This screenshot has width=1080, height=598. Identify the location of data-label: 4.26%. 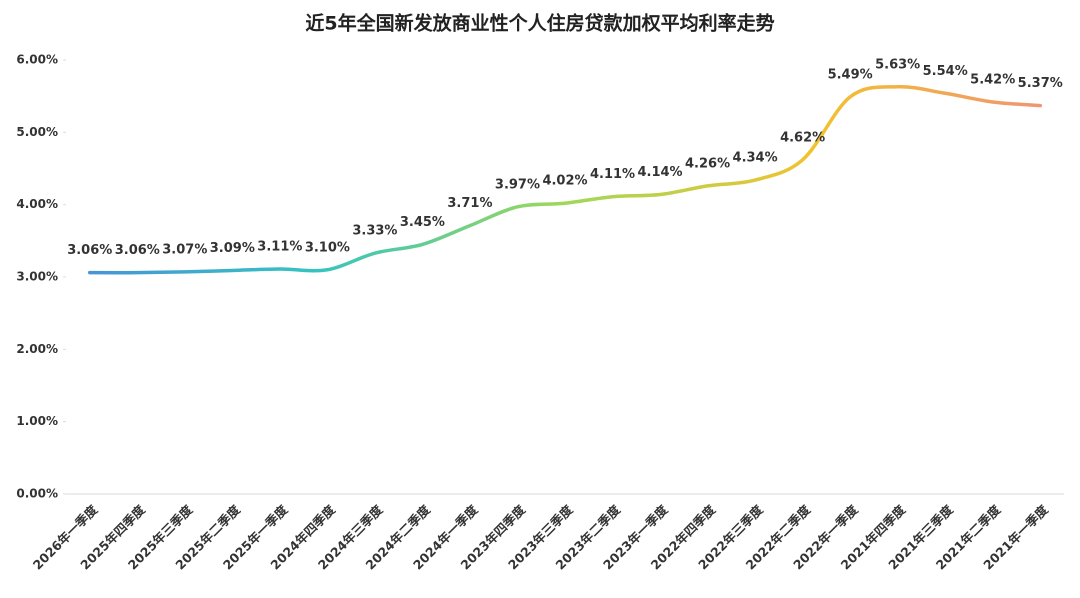
(707, 163).